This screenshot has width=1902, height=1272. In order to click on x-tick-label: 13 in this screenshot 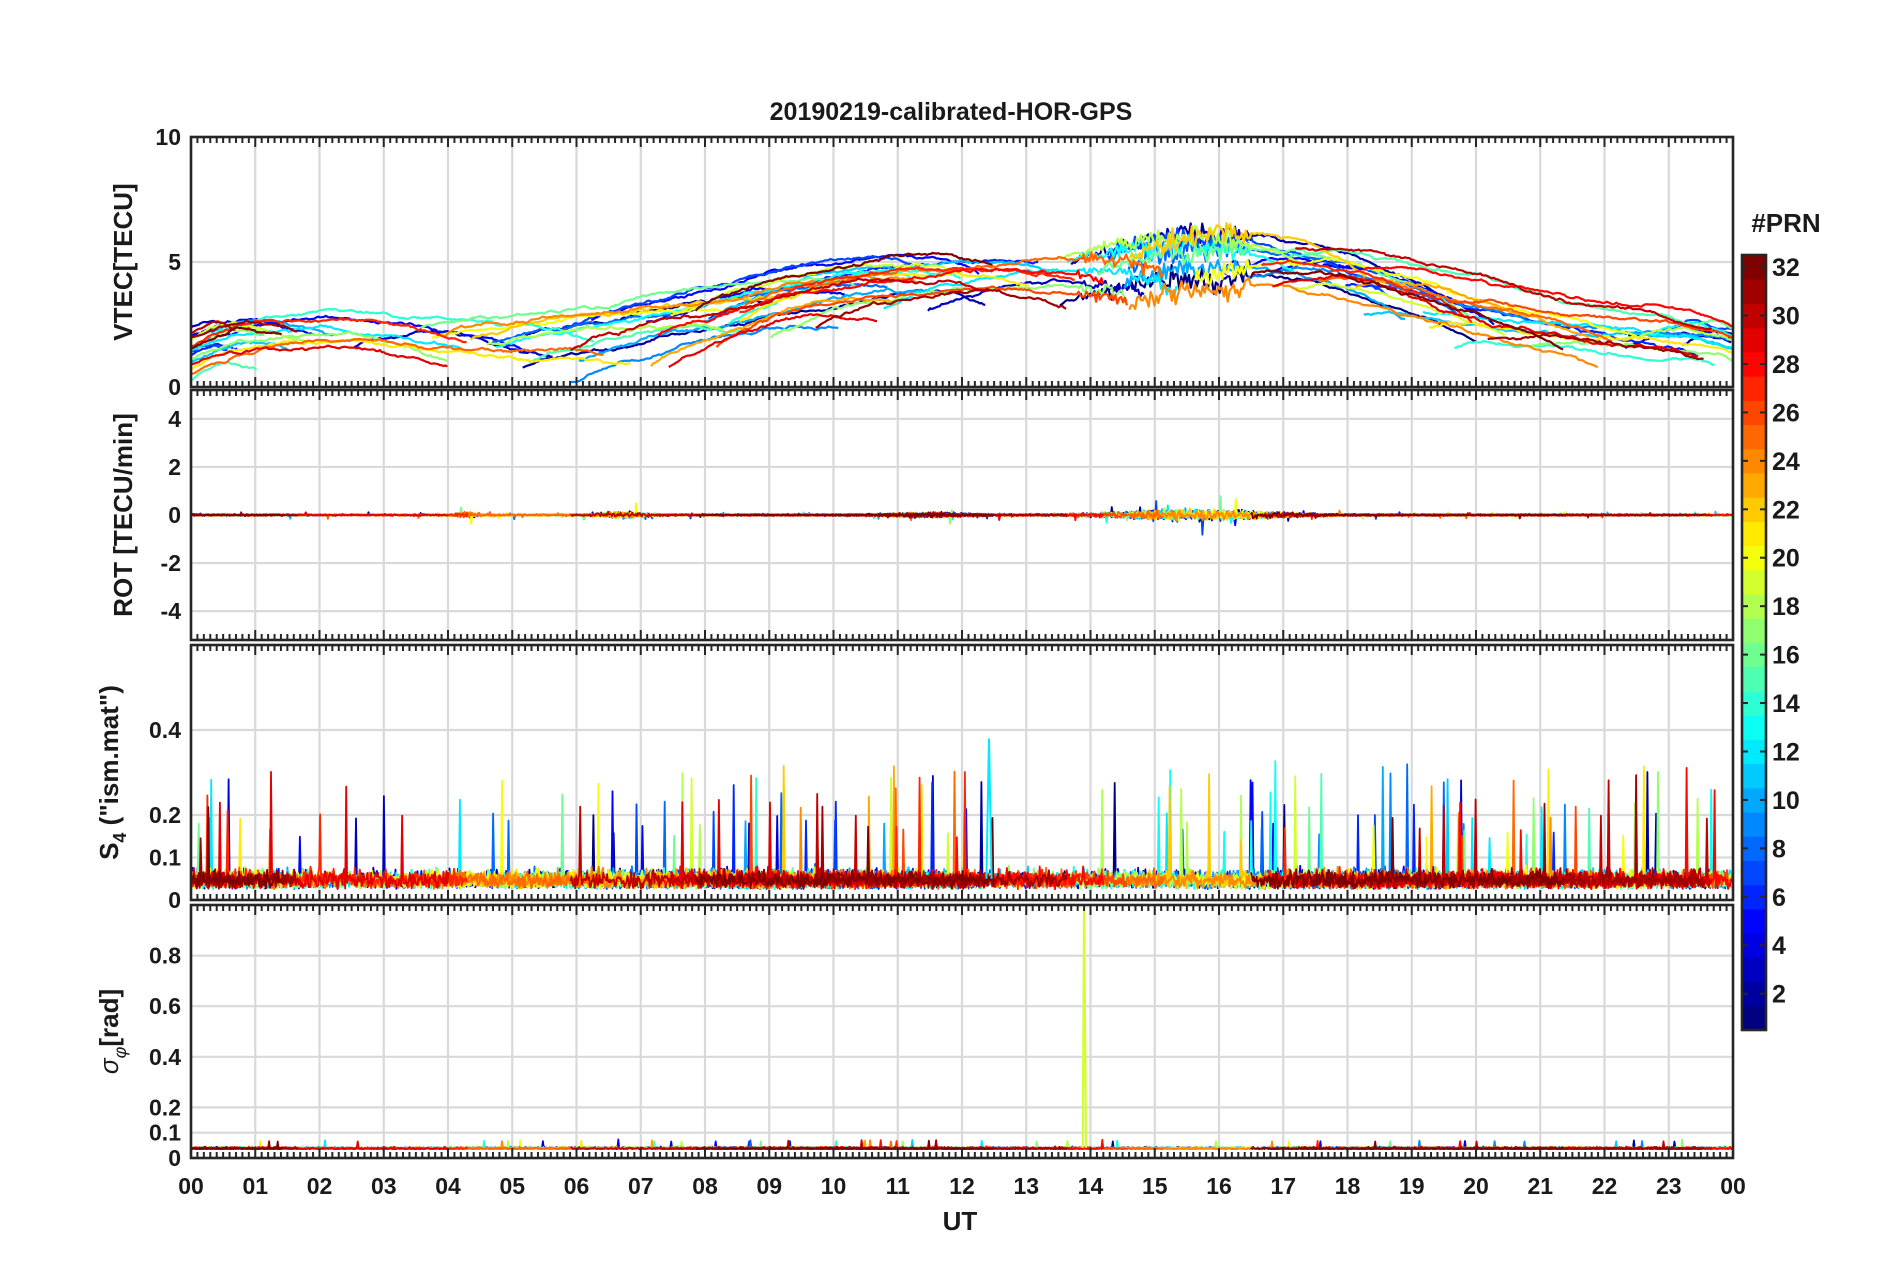, I will do `click(1026, 1186)`.